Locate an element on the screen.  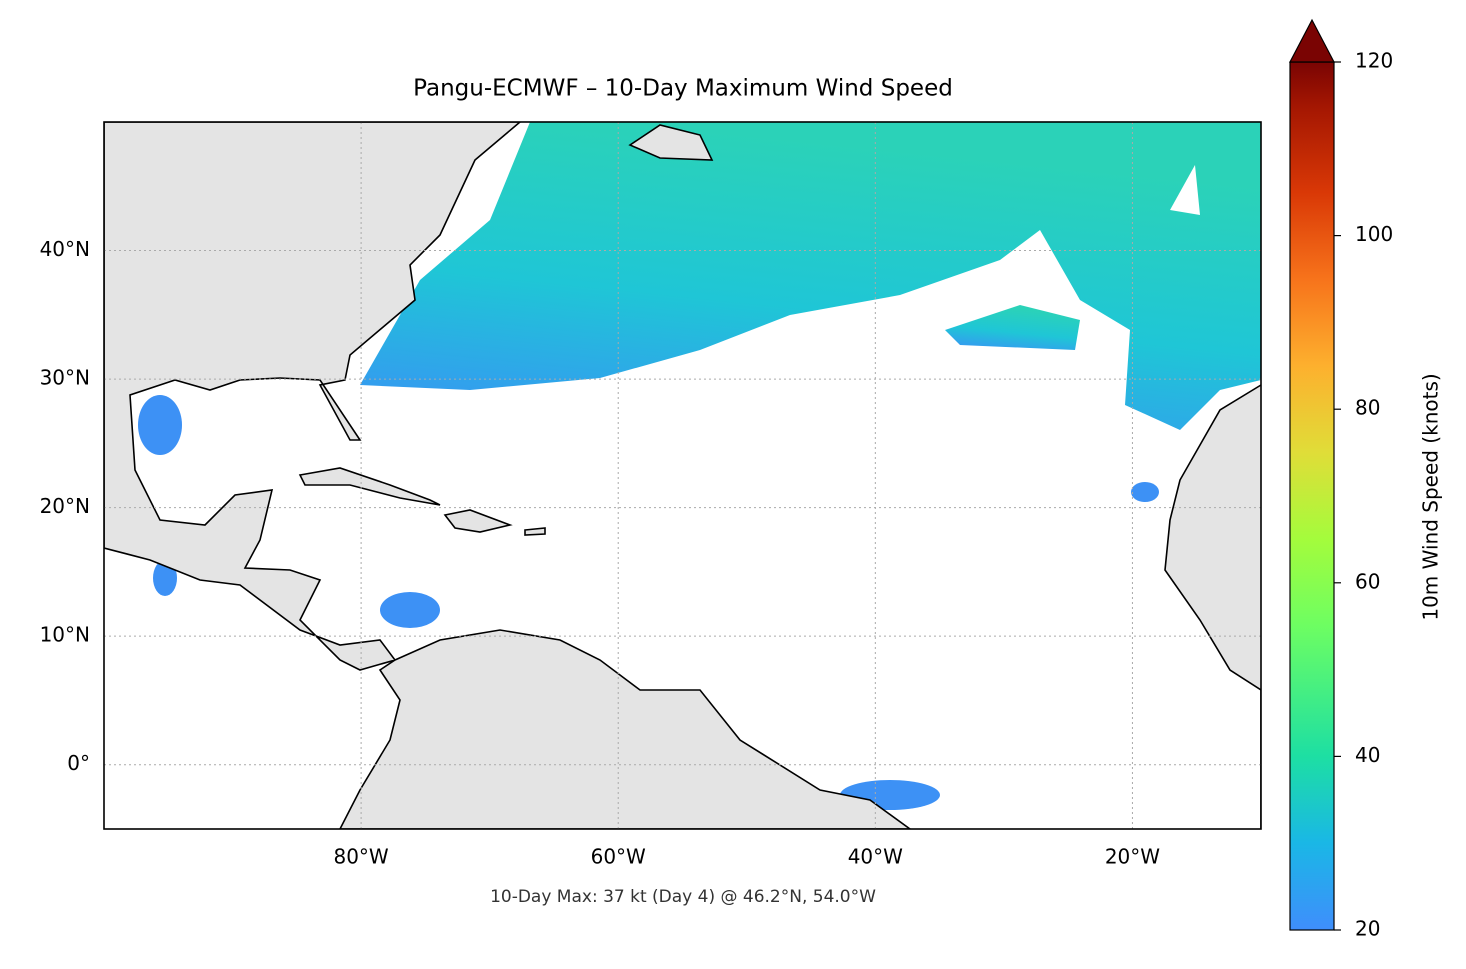
x-tick-label: 80°W is located at coordinates (360, 857).